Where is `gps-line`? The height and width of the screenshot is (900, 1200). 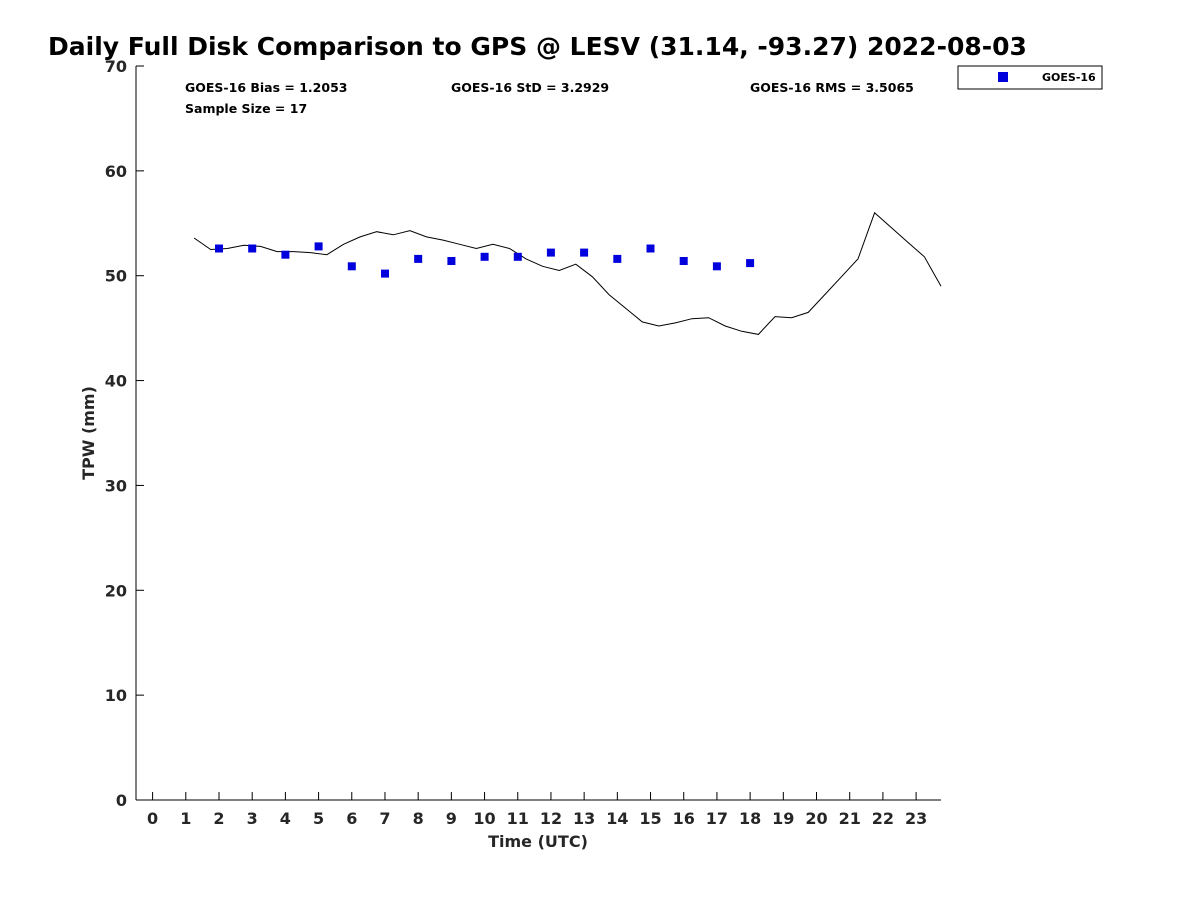
gps-line is located at coordinates (567, 273).